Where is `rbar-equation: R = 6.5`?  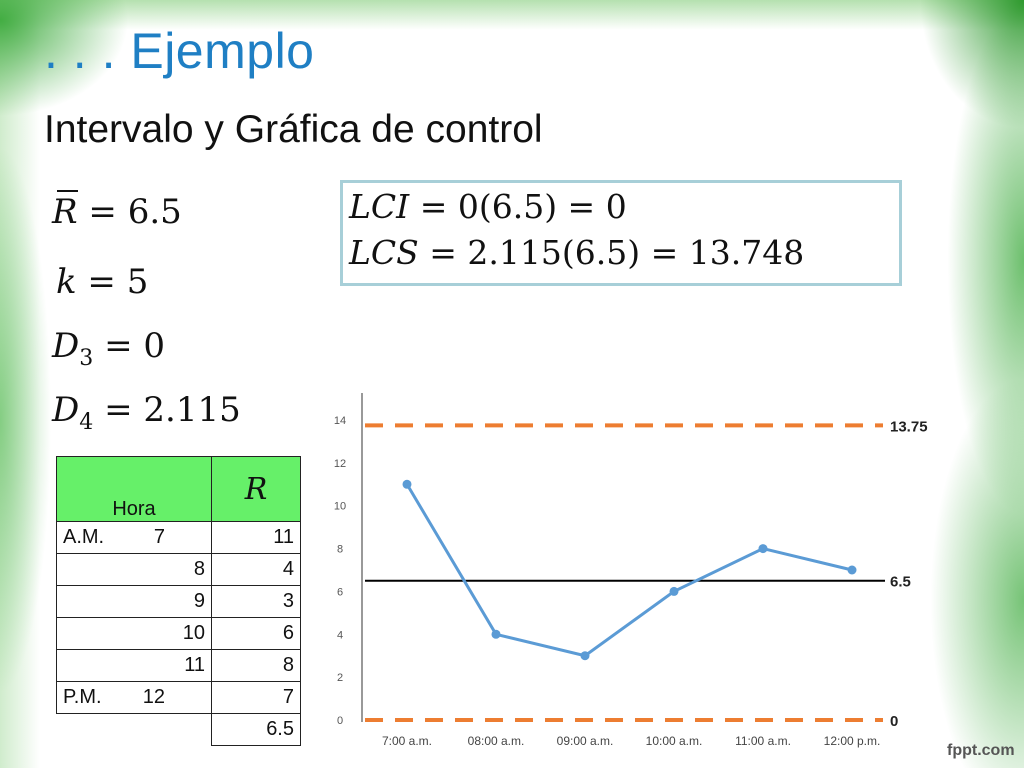
rbar-equation: R = 6.5 is located at coordinates (117, 211).